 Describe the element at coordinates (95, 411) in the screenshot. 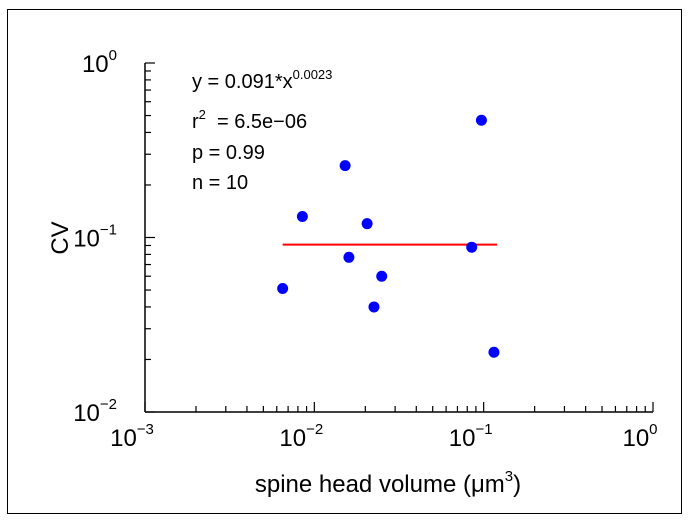

I see `y-tick-label: 10⁻²` at that location.